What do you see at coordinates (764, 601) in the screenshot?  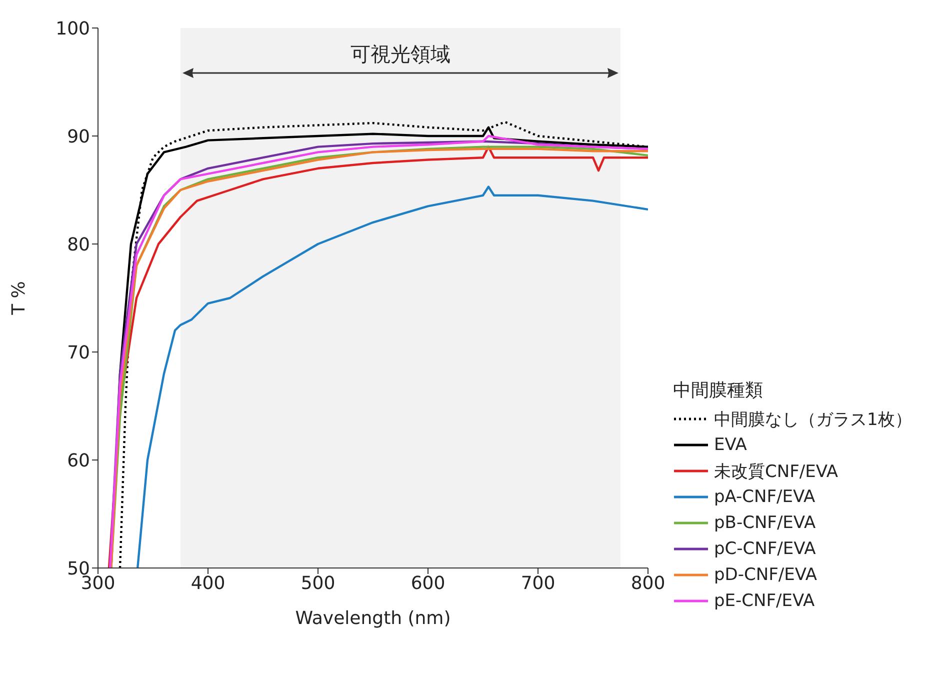 I see `legend-label: pE-CNF/EVA` at bounding box center [764, 601].